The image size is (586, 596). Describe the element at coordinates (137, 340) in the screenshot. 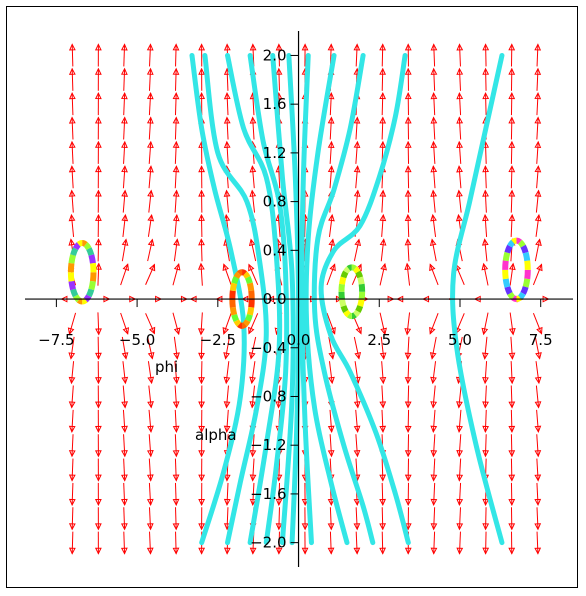

I see `x-tick-label: −5.0` at that location.